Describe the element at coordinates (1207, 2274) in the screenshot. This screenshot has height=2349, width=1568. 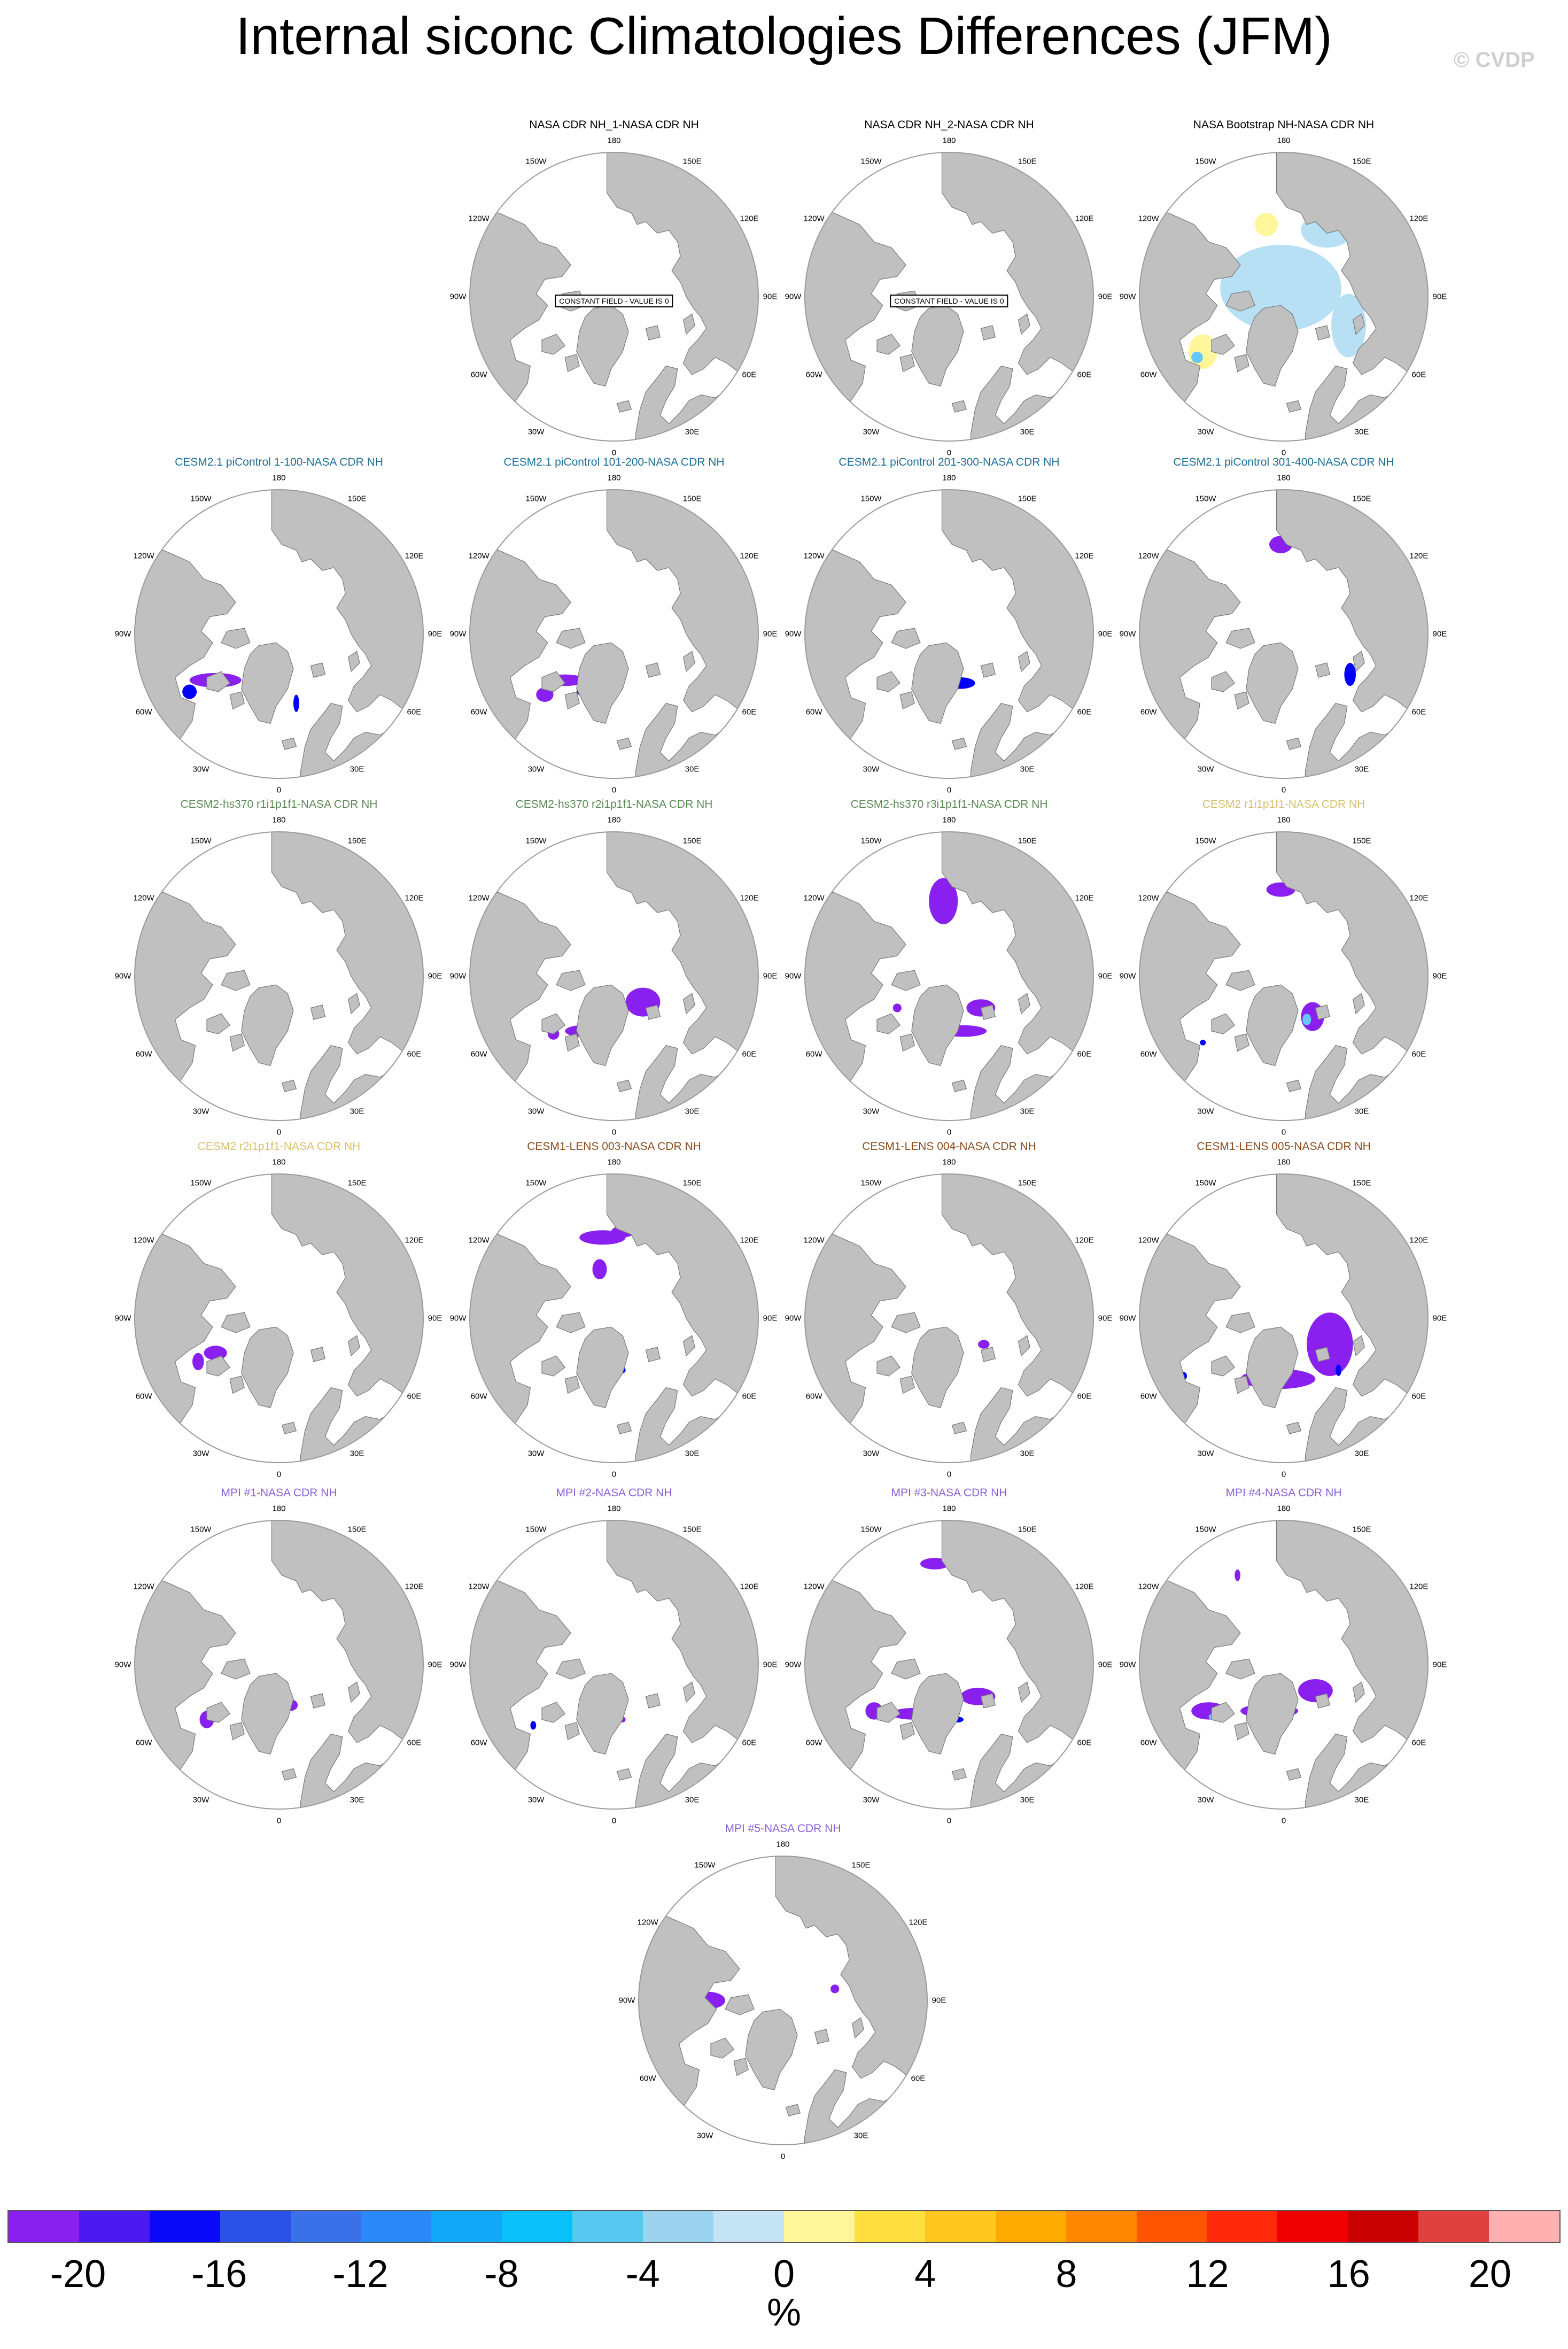
I see `colorbar-tick-label: 12` at that location.